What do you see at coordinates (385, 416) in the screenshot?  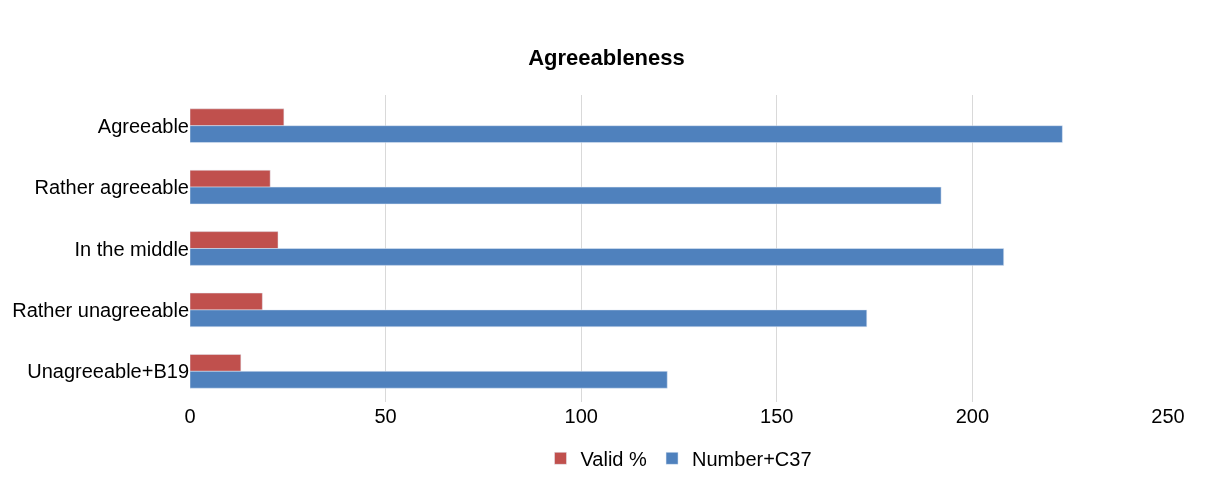 I see `x-tick-label: 50` at bounding box center [385, 416].